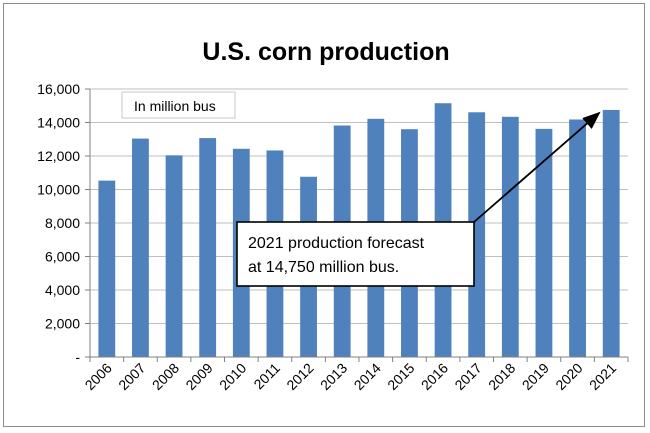  I want to click on y-tick-label: 10,000, so click(58, 190).